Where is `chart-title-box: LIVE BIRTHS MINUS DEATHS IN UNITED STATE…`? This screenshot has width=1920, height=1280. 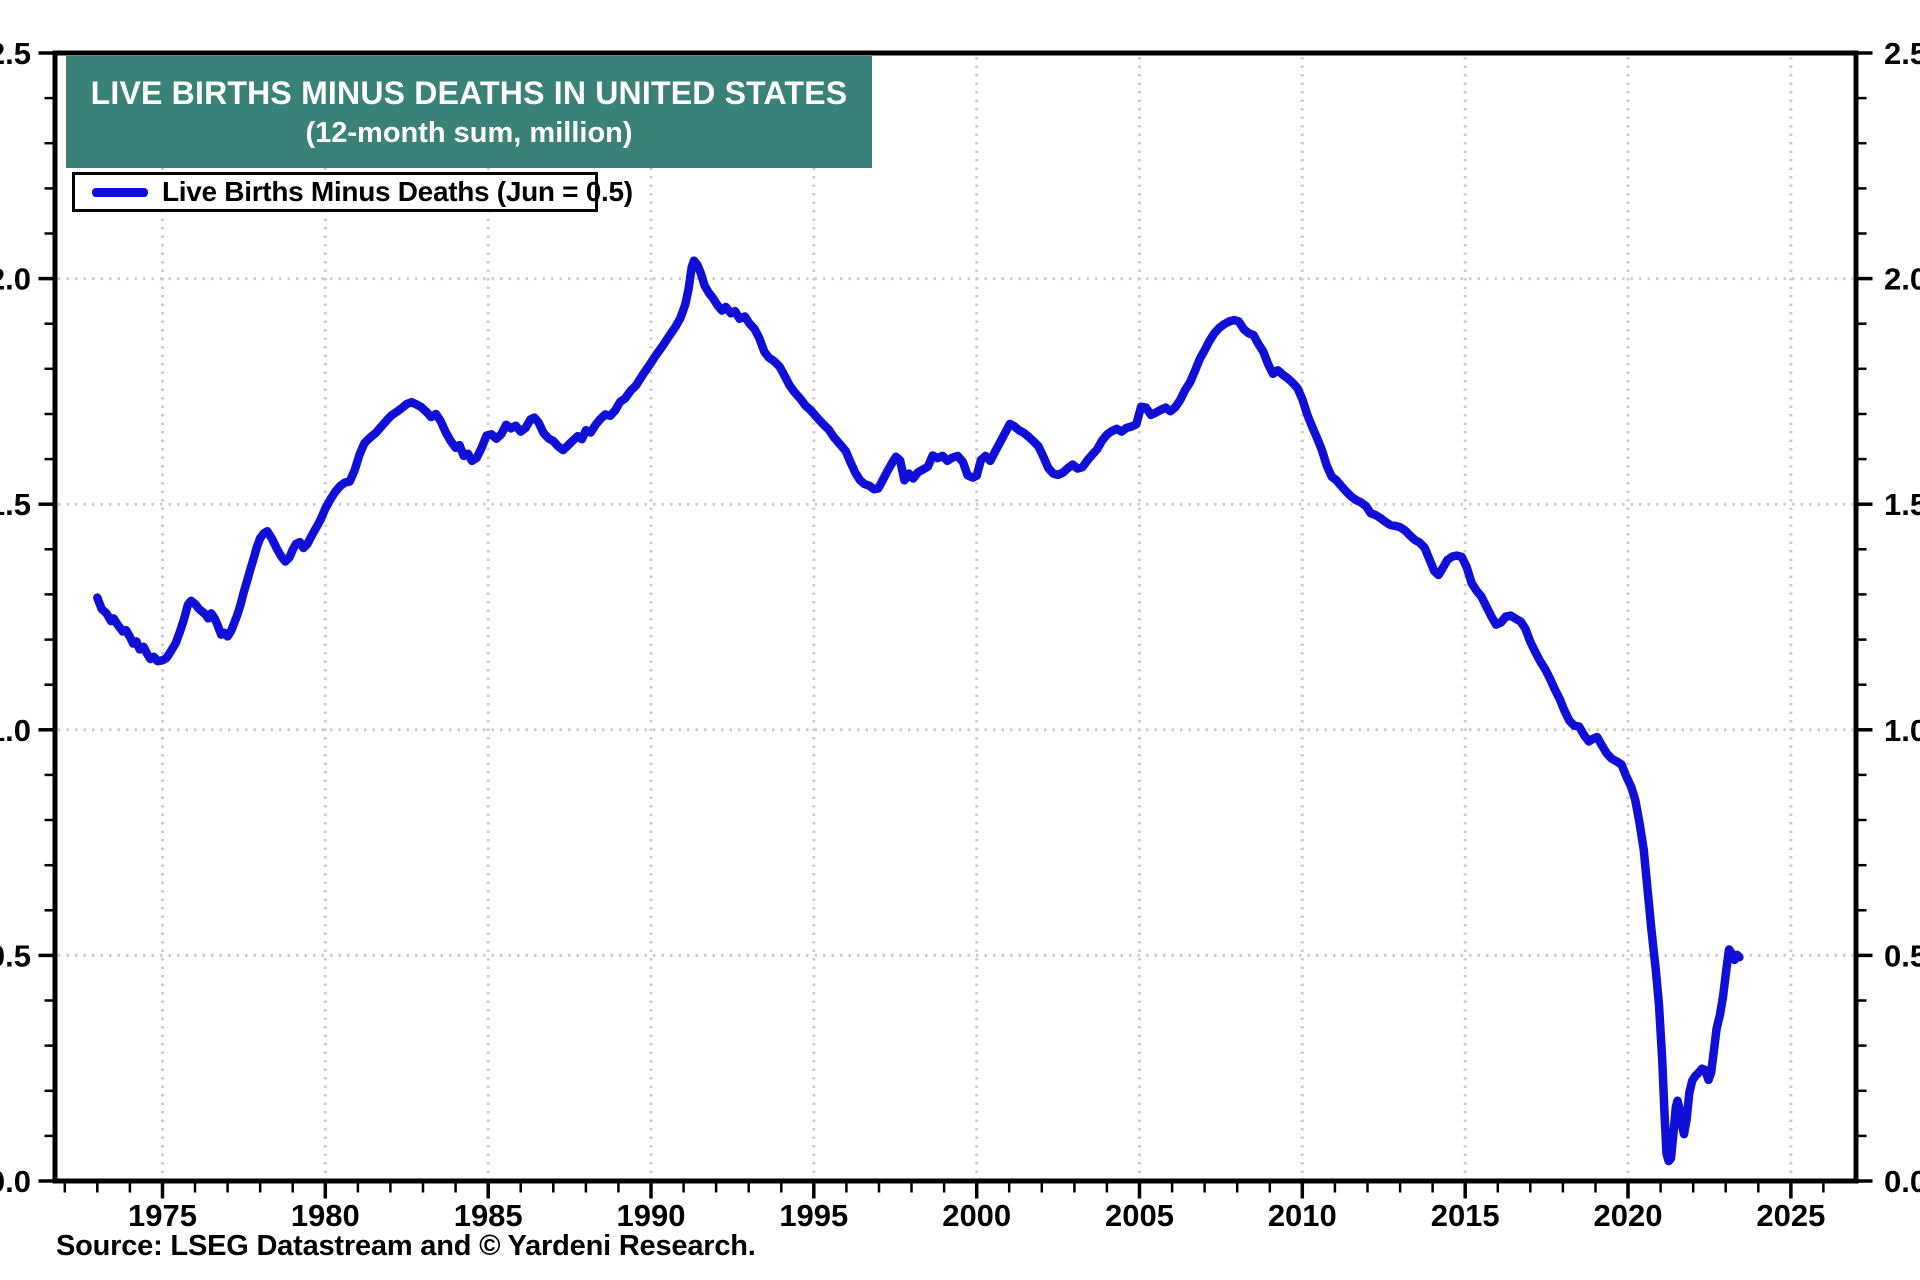 chart-title-box: LIVE BIRTHS MINUS DEATHS IN UNITED STATE… is located at coordinates (469, 112).